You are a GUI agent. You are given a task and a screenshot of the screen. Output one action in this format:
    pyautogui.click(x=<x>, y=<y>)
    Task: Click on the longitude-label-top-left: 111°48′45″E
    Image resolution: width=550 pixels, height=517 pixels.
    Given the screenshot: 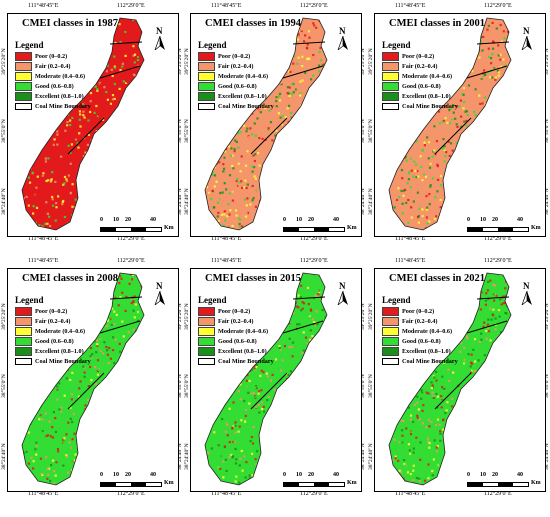 What is the action you would take?
    pyautogui.click(x=410, y=6)
    